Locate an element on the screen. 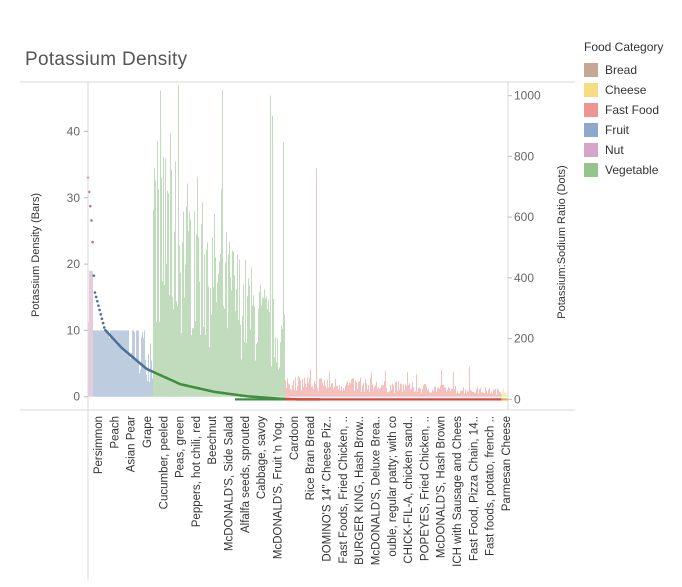  legend-item-fruit: Fruit is located at coordinates (623, 130).